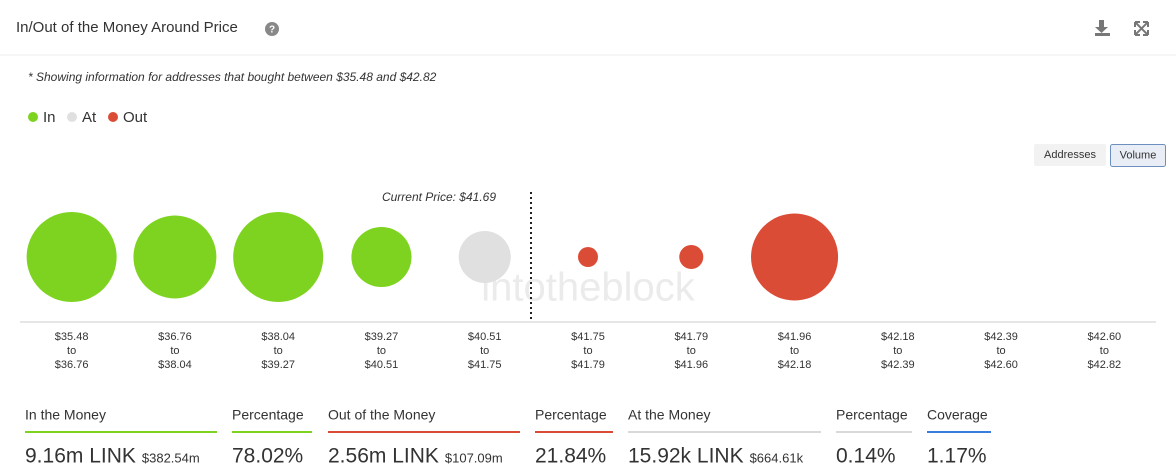  Describe the element at coordinates (957, 415) in the screenshot. I see `summary-label: Coverage` at that location.